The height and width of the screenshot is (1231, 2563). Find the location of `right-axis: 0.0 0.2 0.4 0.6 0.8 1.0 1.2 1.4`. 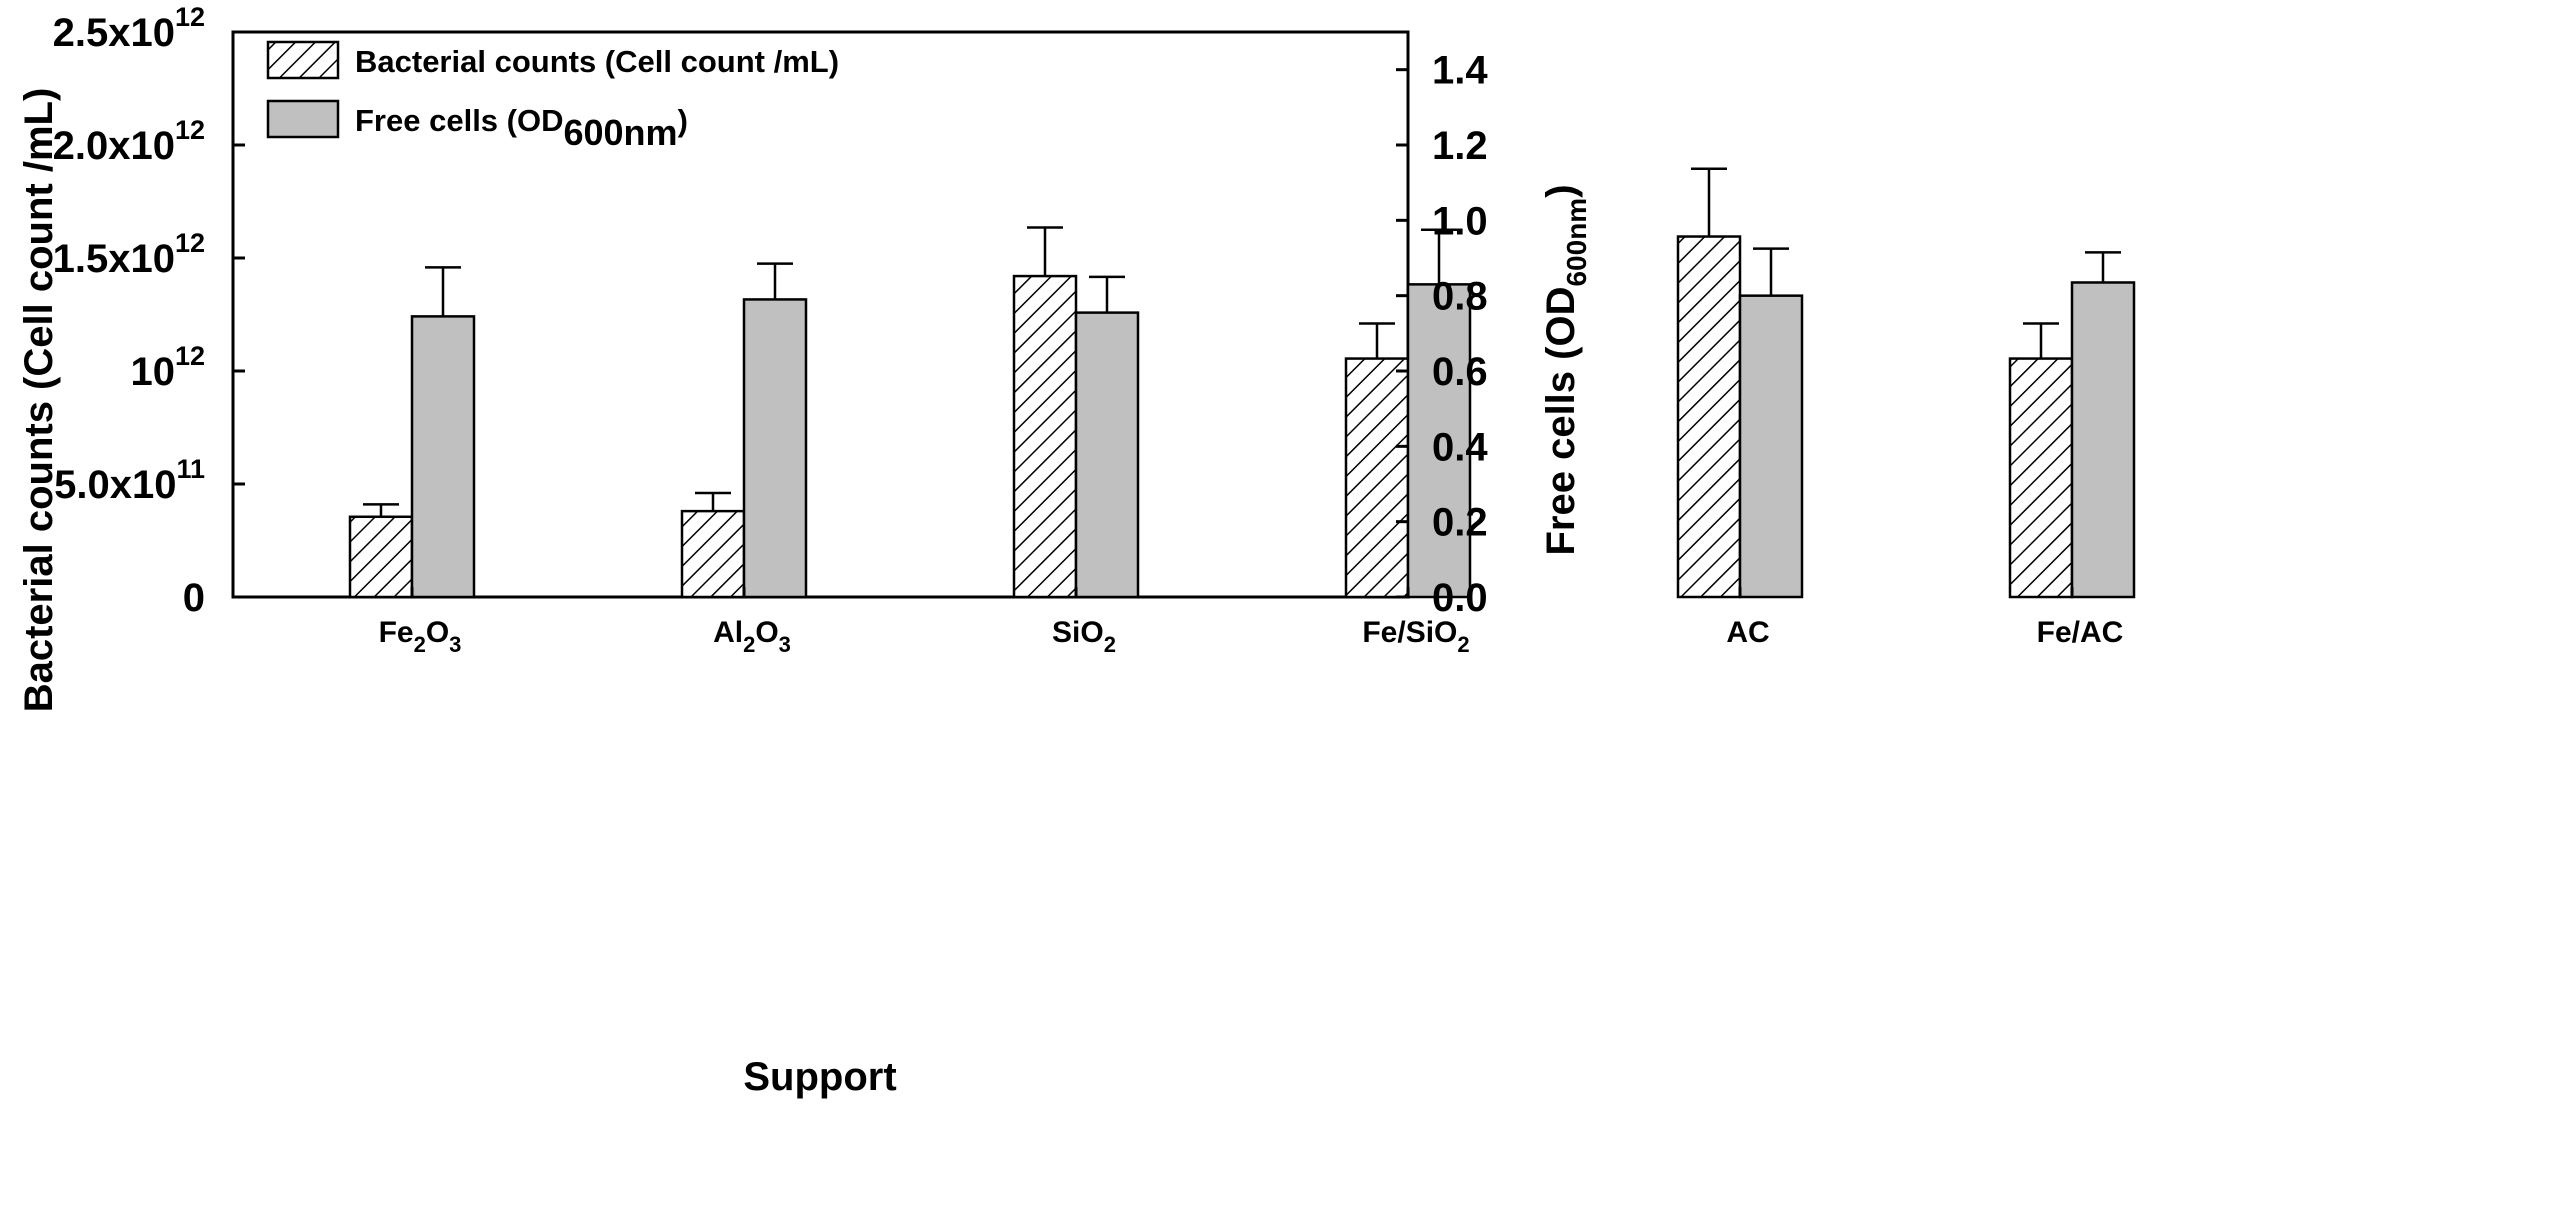

right-axis: 0.0 0.2 0.4 0.6 0.8 1.0 1.2 1.4 is located at coordinates (1442, 334).